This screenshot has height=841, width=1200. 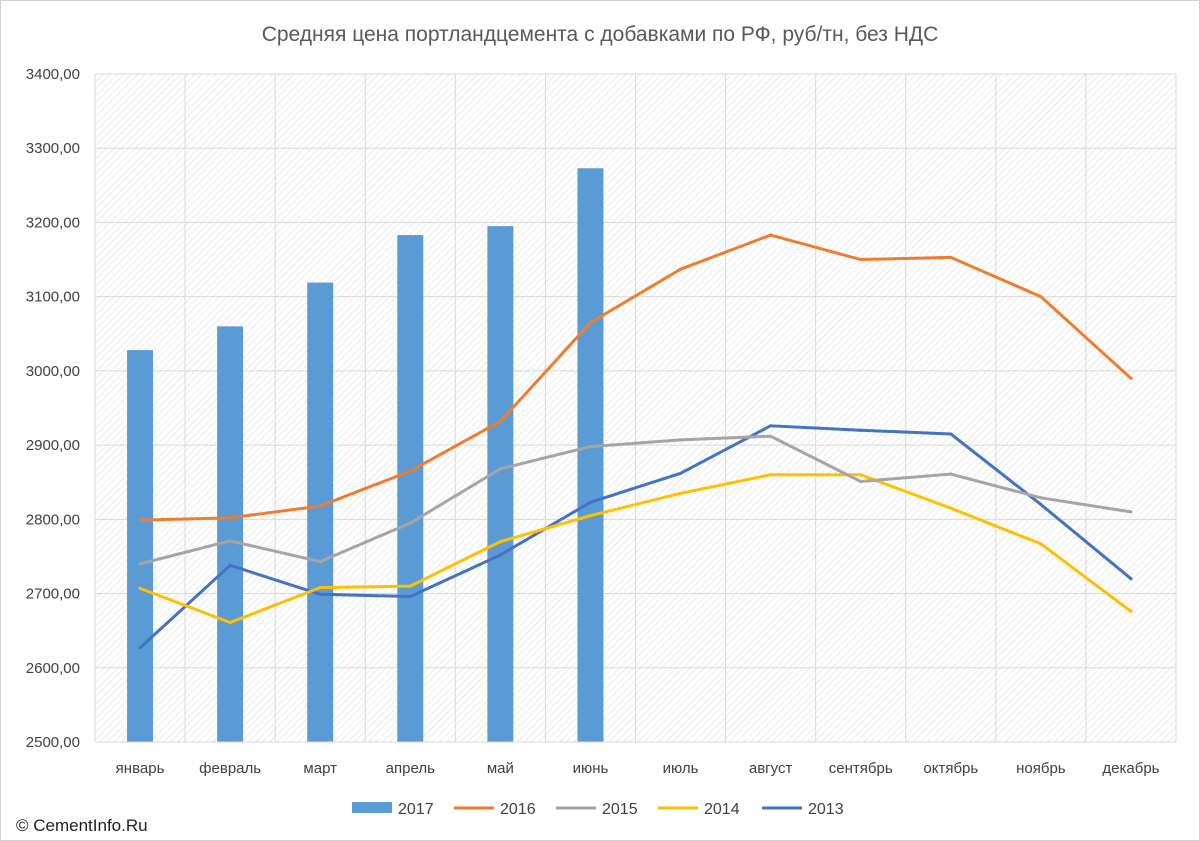 What do you see at coordinates (365, 587) in the screenshot?
I see `line-segment-2014-апрель` at bounding box center [365, 587].